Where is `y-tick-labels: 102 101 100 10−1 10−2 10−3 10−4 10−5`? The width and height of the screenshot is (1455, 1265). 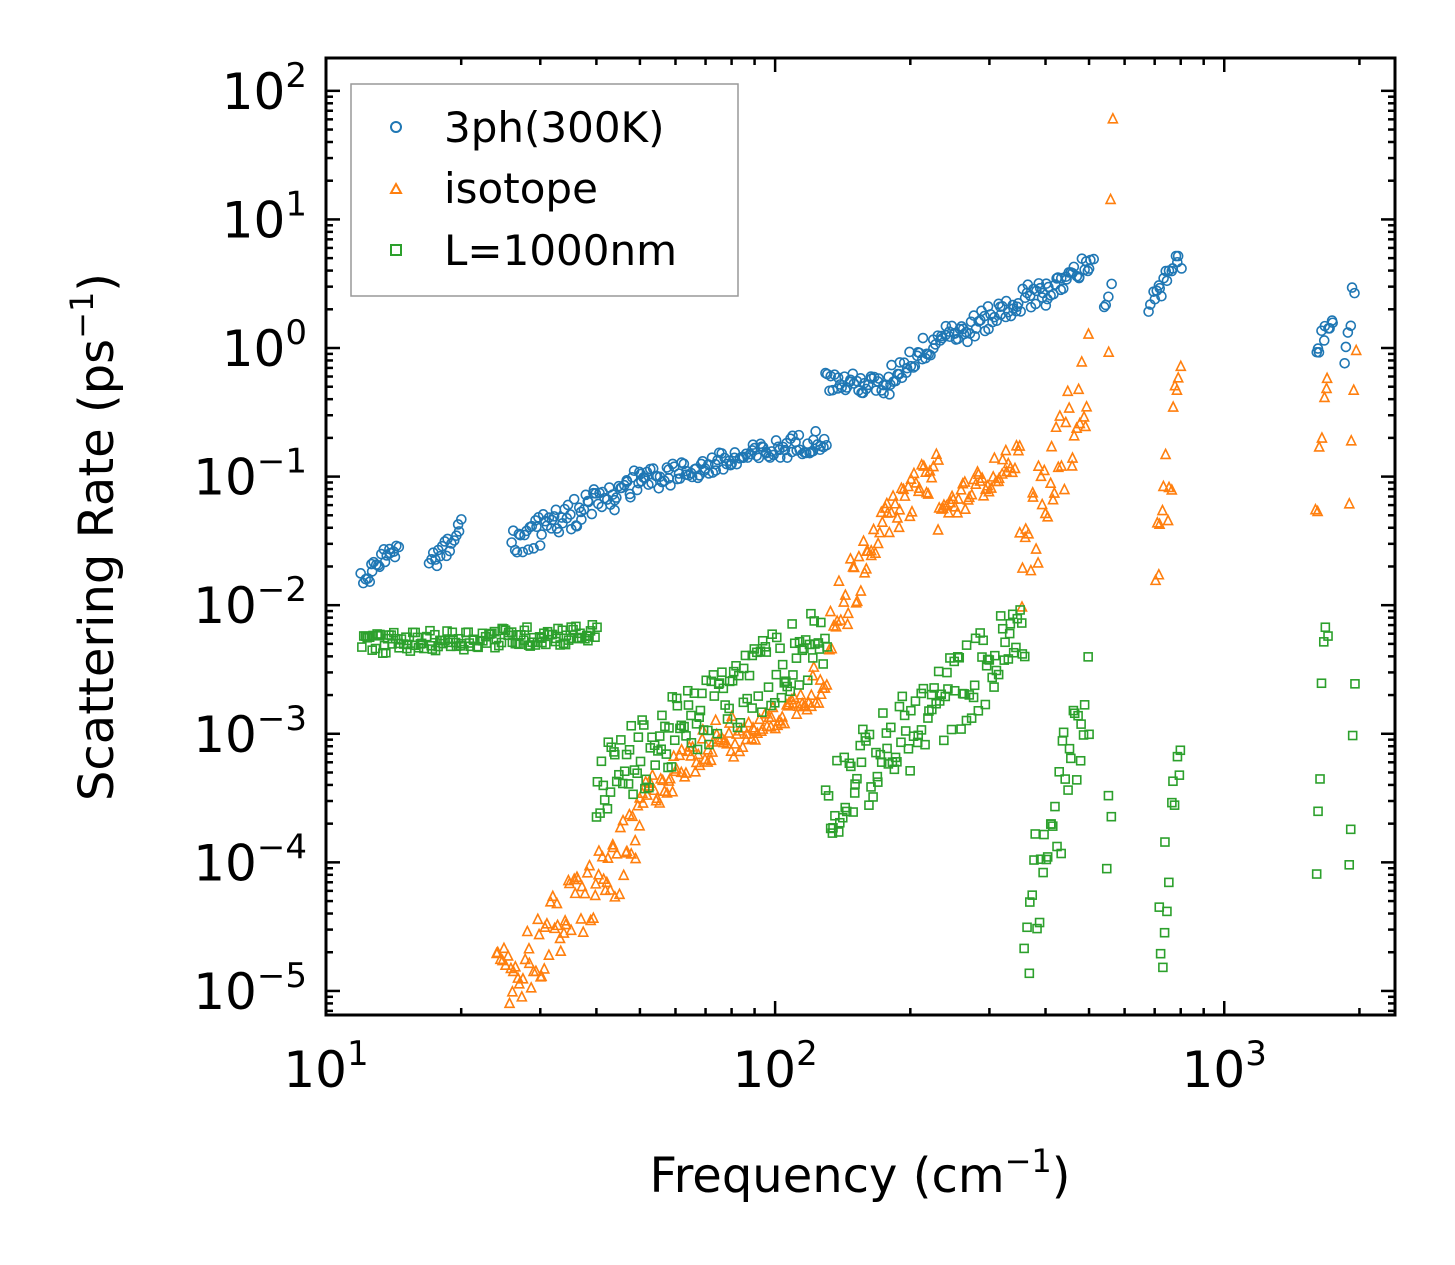
y-tick-labels: 102 101 100 10−1 10−2 10−3 10−4 10−5 is located at coordinates (250, 538).